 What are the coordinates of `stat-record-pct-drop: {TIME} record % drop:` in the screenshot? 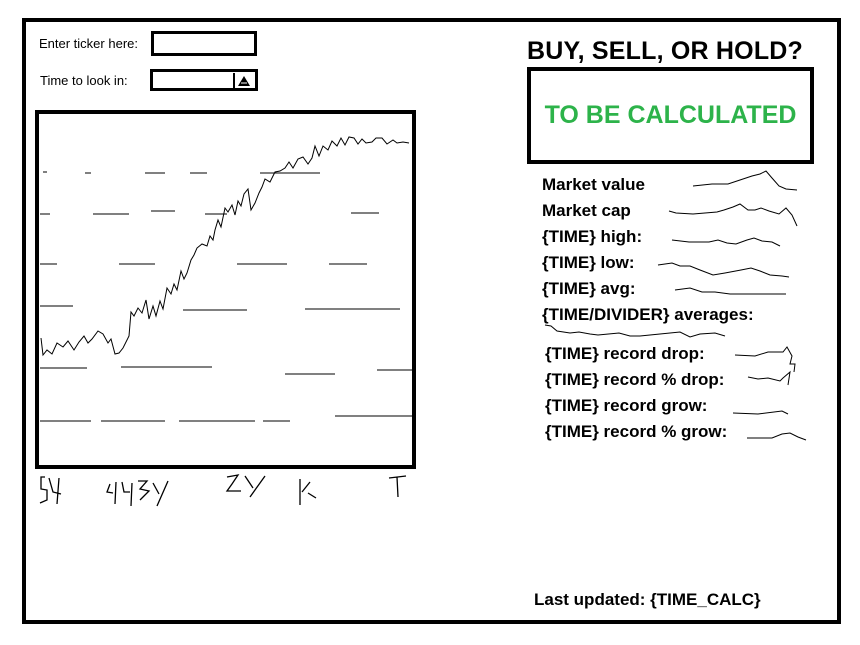 It's located at (635, 379).